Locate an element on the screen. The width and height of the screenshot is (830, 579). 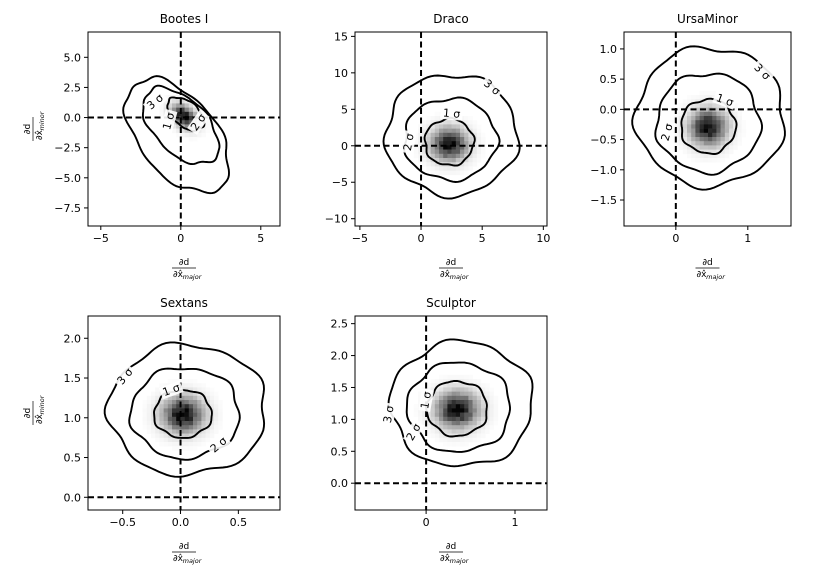
x-tick-label: 0.5 is located at coordinates (239, 522).